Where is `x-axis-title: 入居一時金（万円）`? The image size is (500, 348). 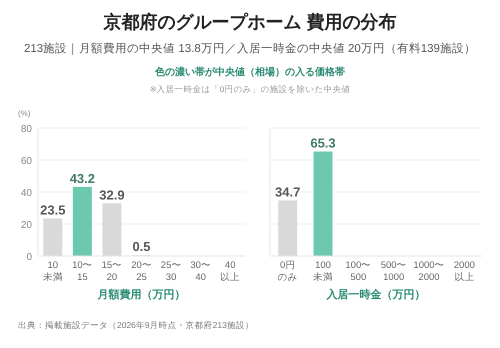
x-axis-title: 入居一時金（万円） is located at coordinates (376, 294).